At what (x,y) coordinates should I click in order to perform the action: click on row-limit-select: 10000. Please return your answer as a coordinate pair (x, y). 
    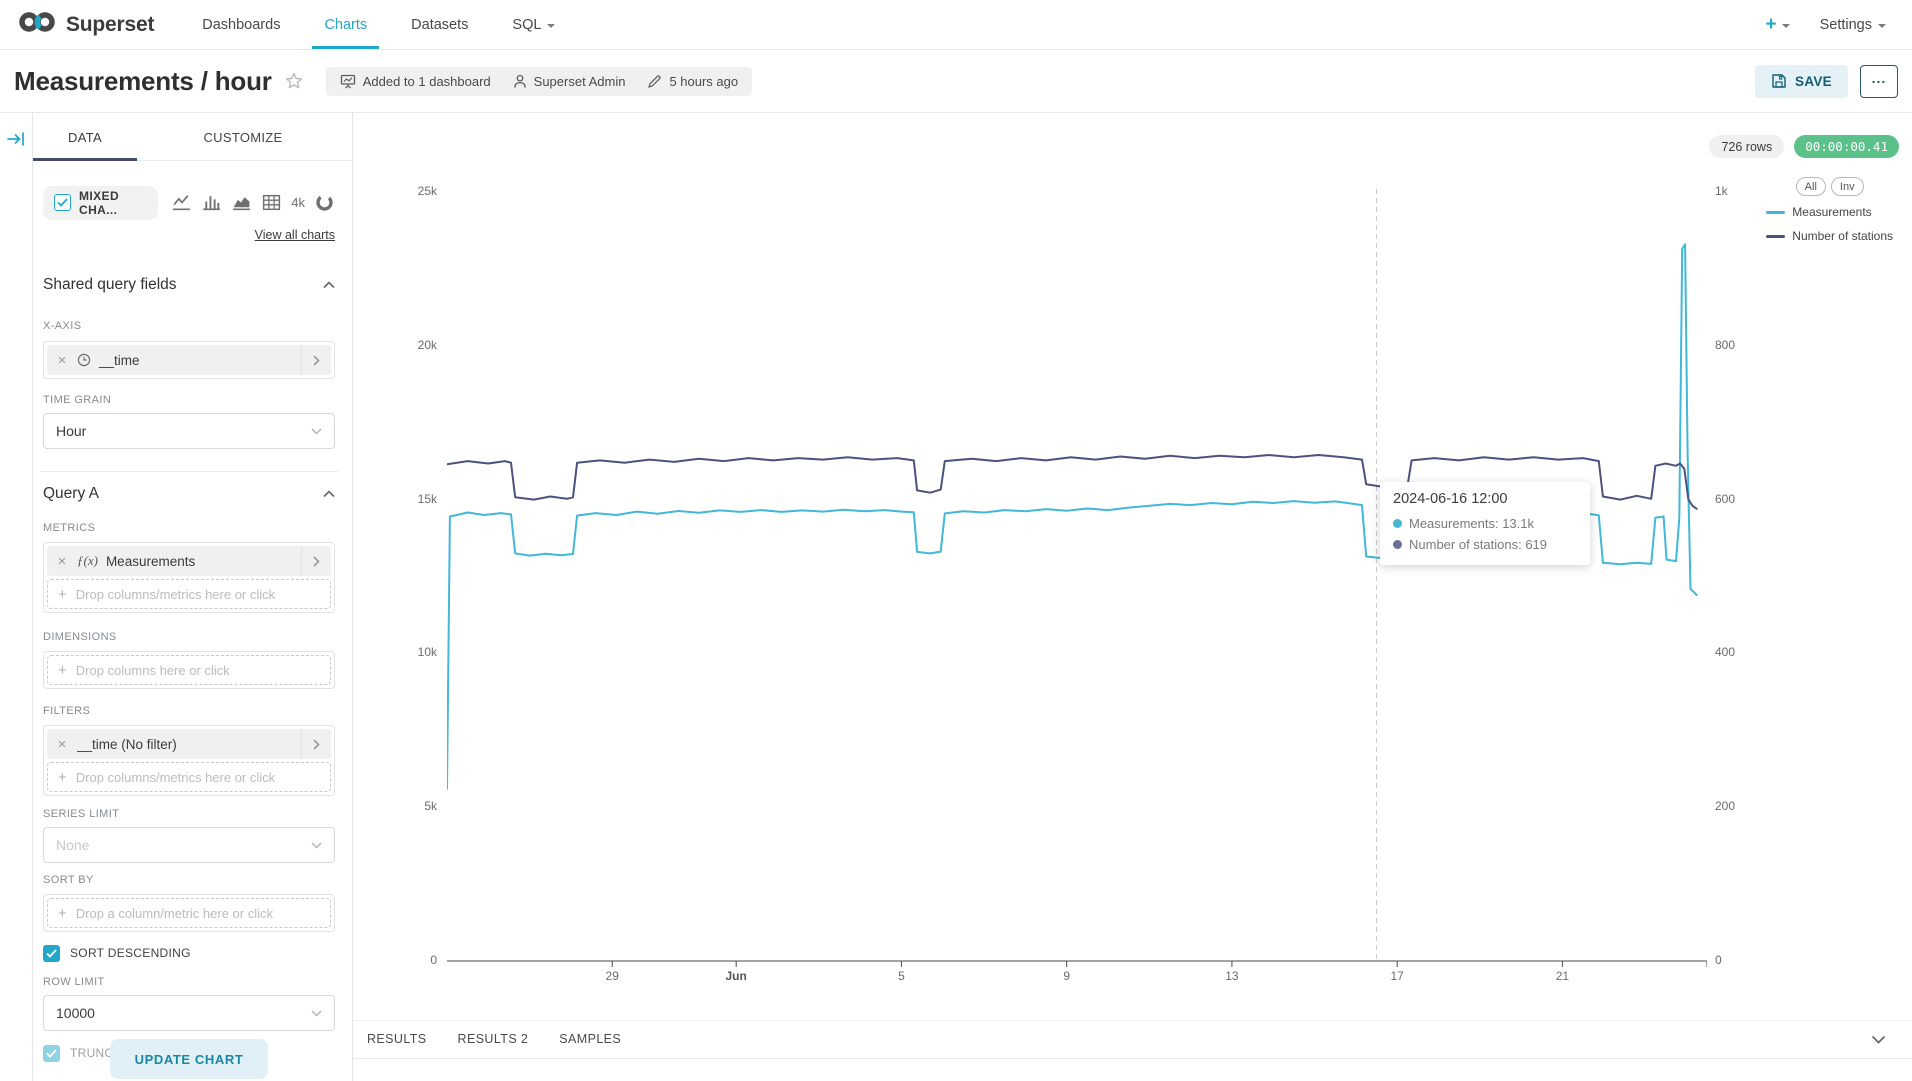
    Looking at the image, I should click on (189, 1013).